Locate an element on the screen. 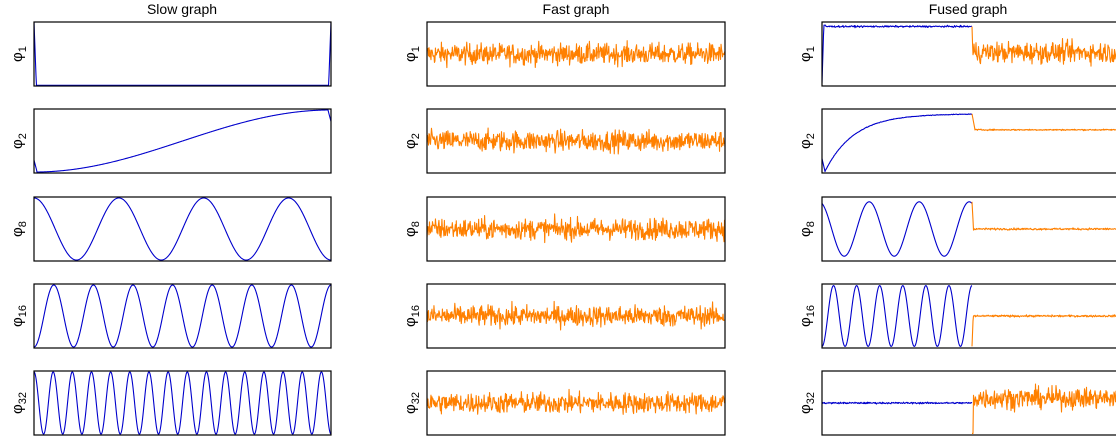 This screenshot has width=1116, height=437. panel-fast-phi32: φ32 is located at coordinates (564, 403).